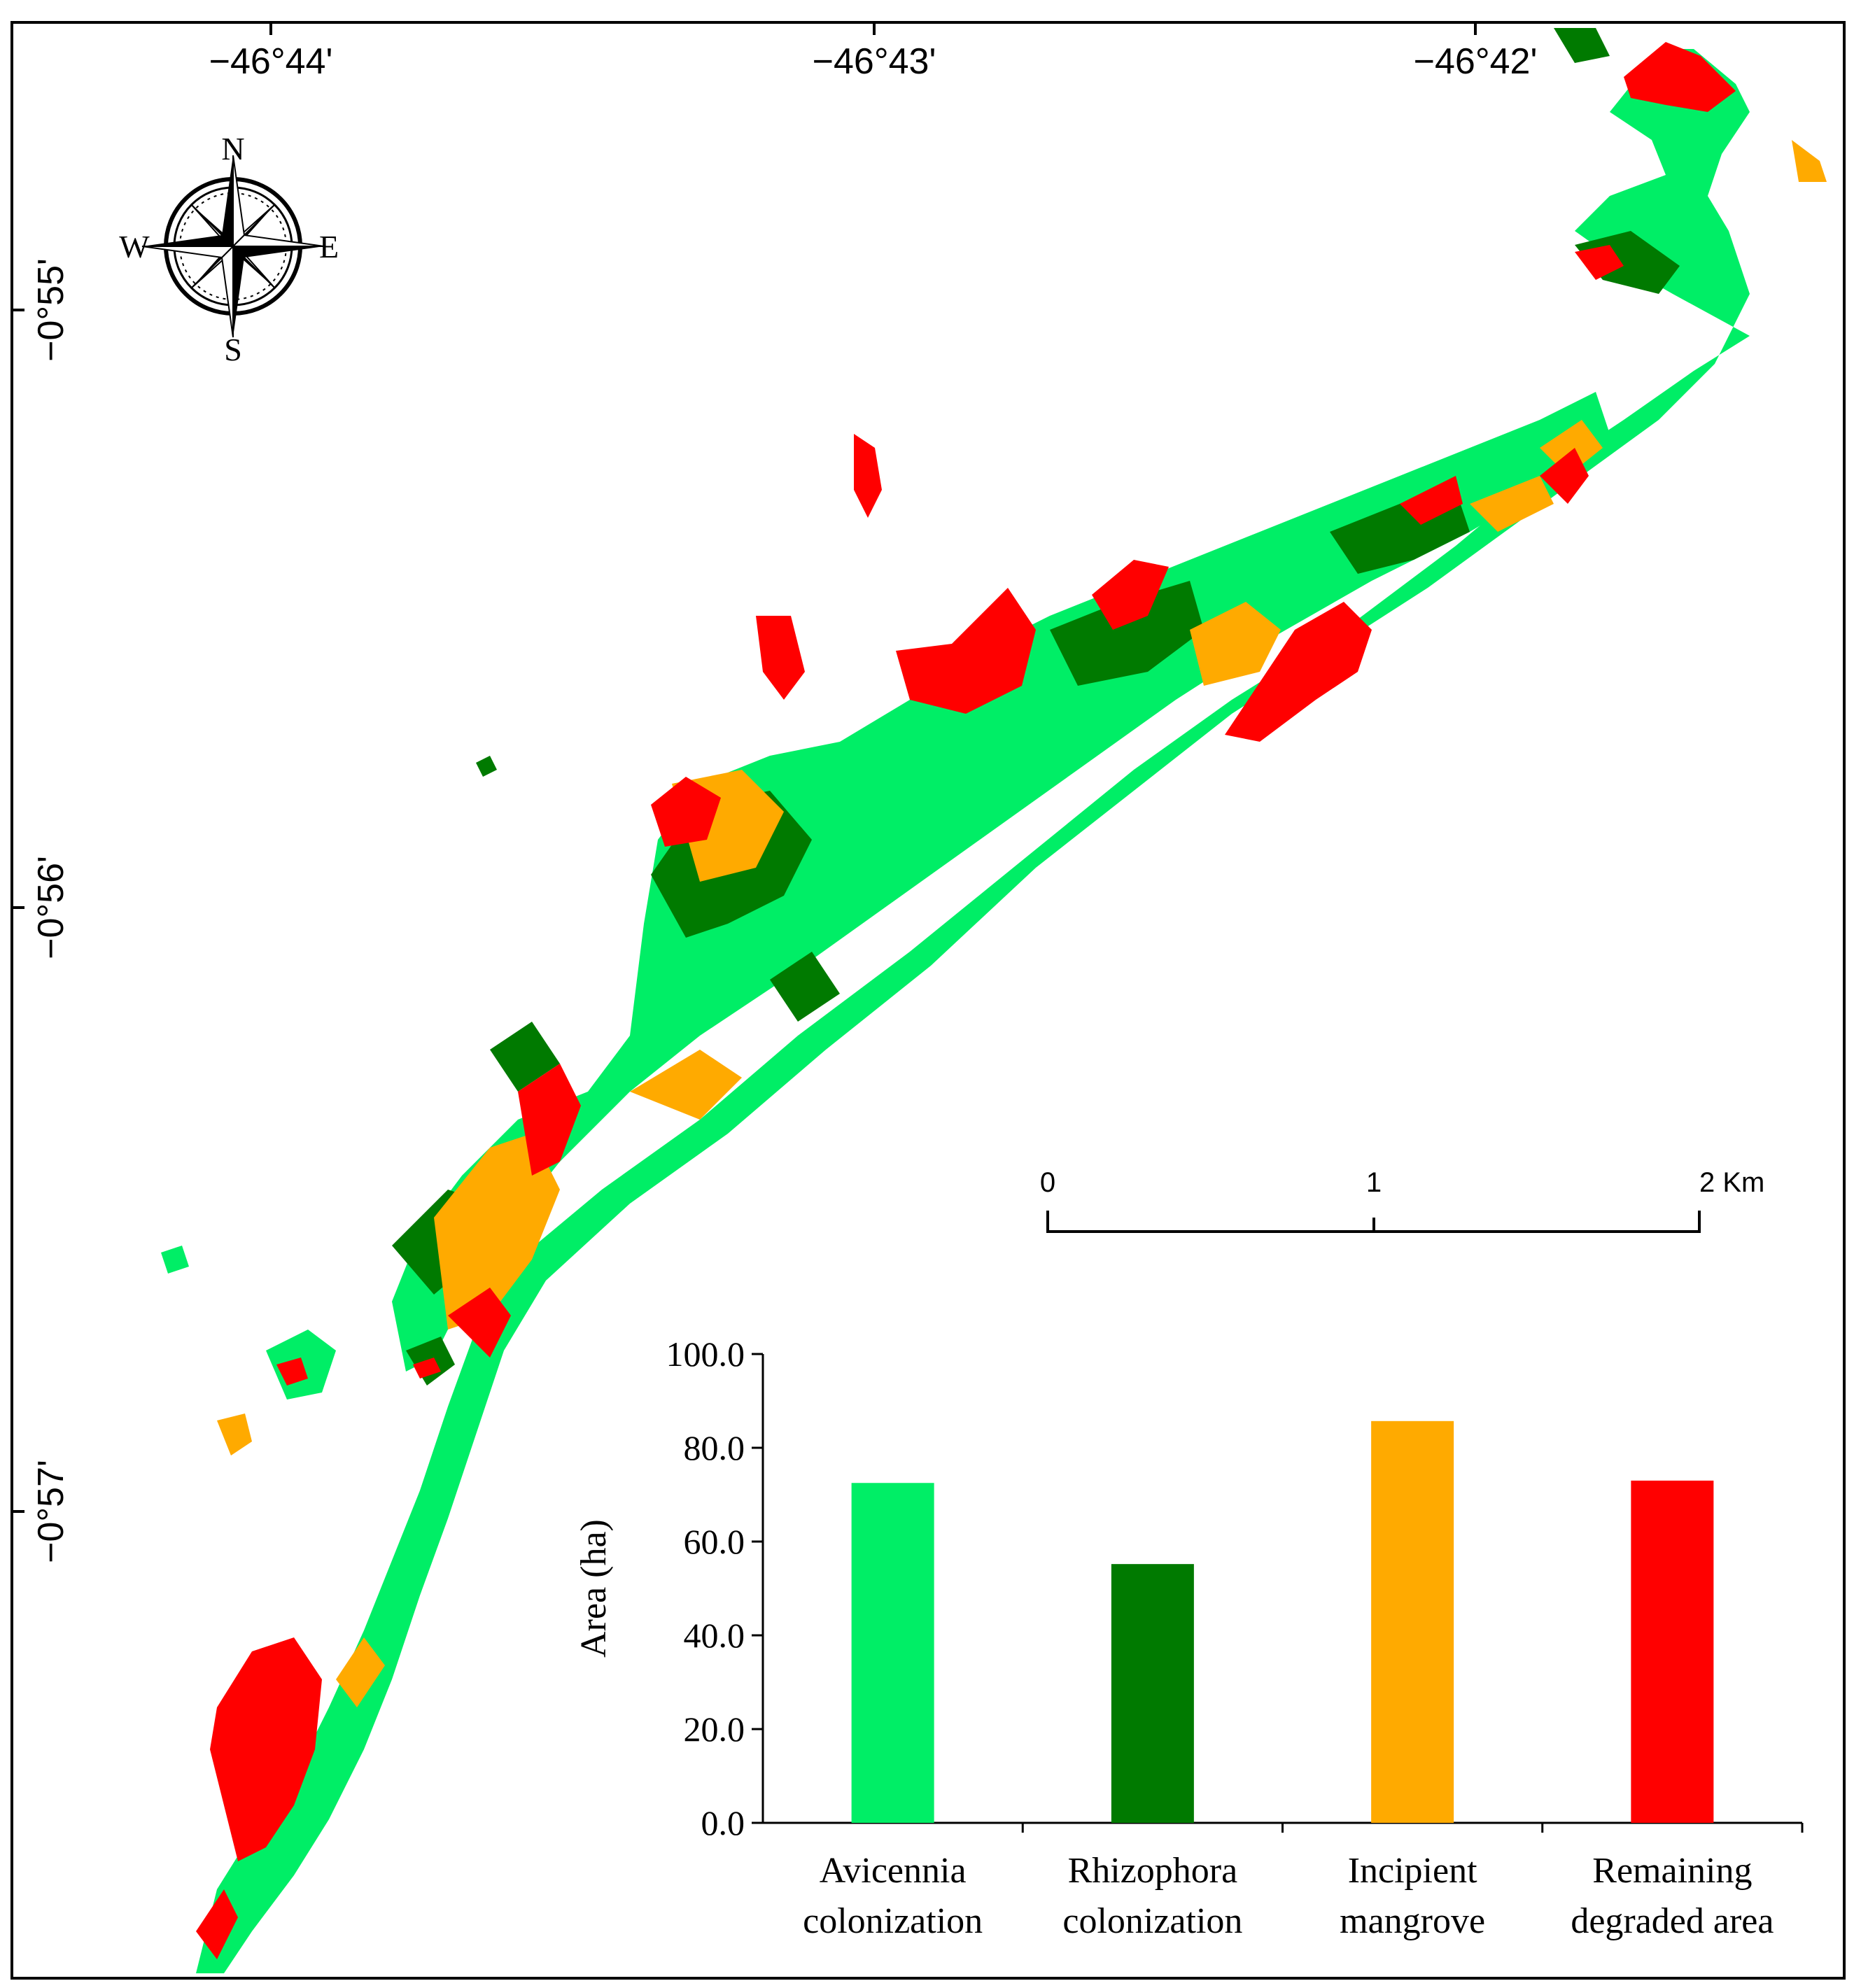  I want to click on lat-ticks, so click(18, 911).